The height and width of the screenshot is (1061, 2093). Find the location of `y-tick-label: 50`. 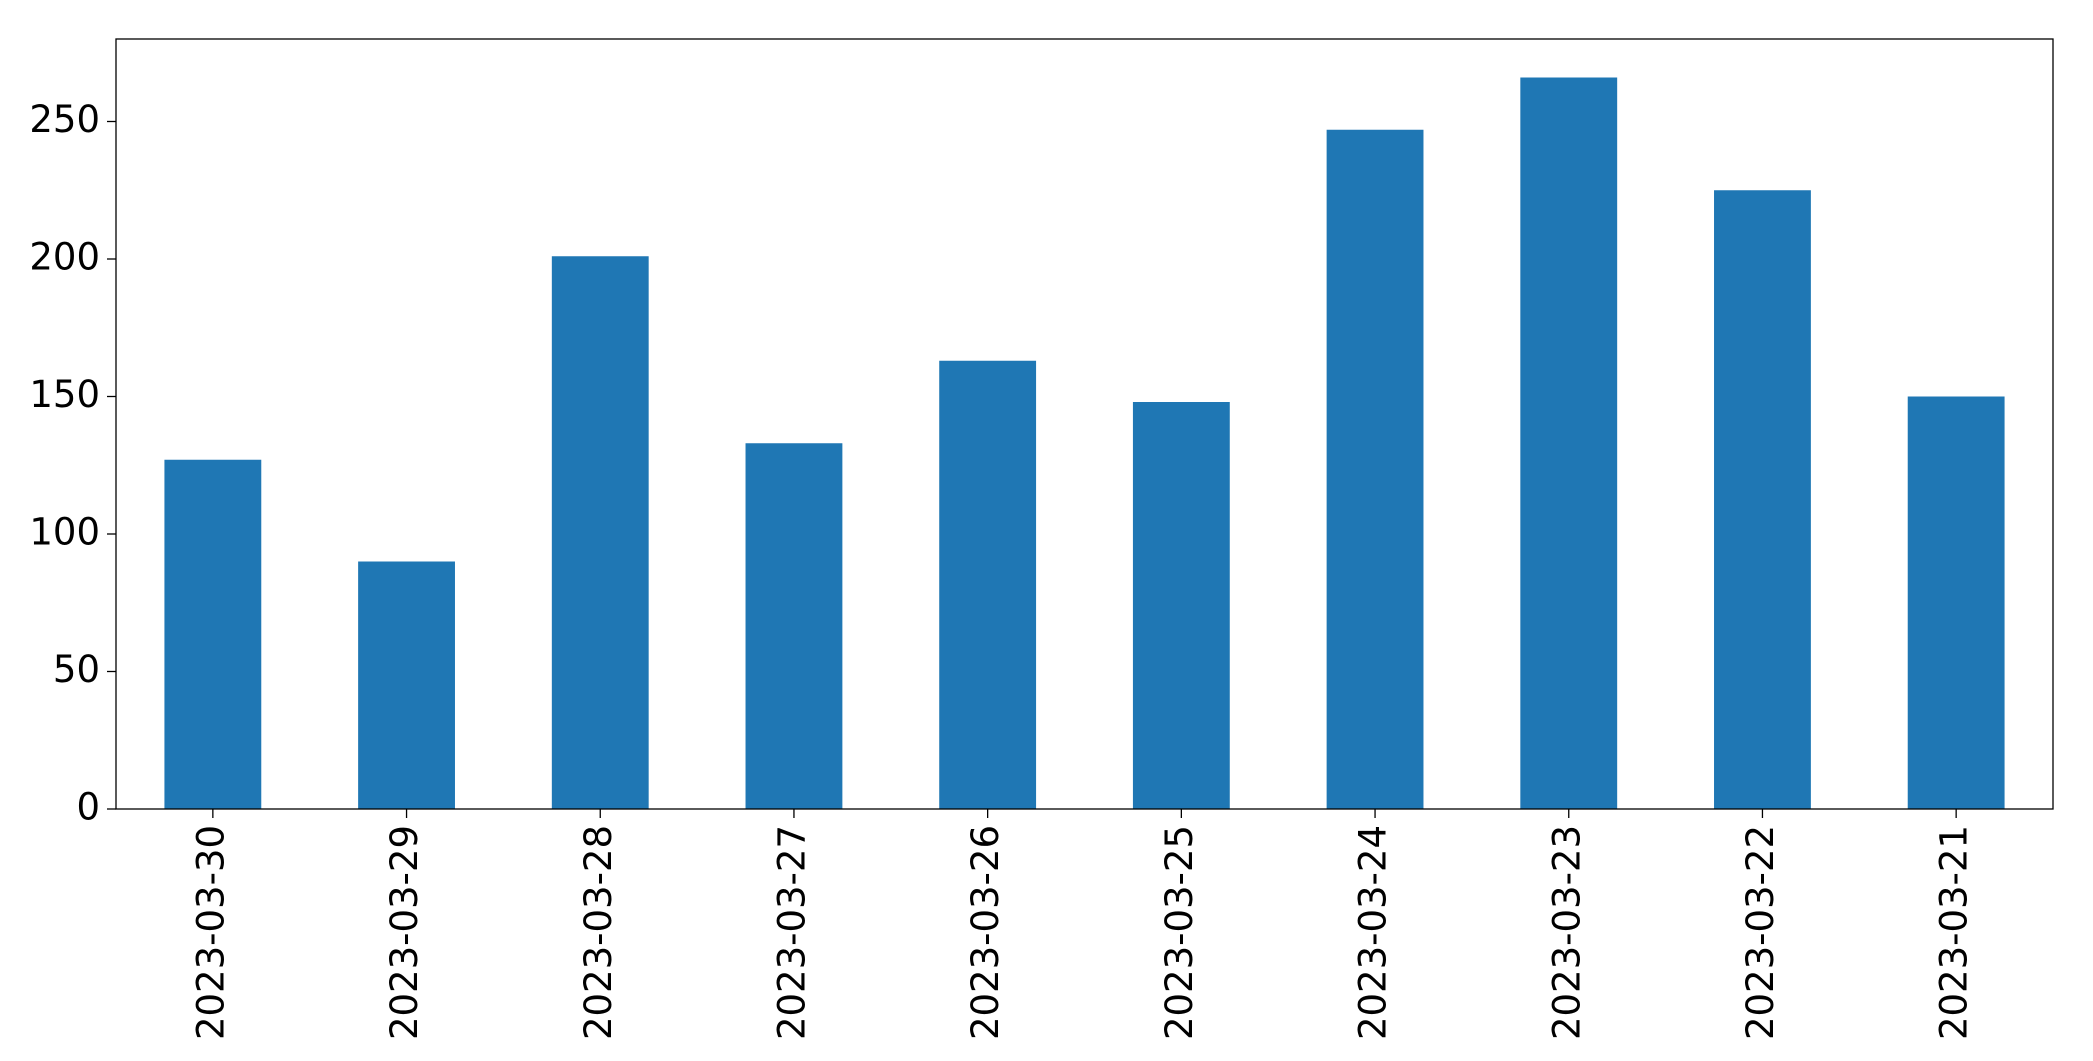

y-tick-label: 50 is located at coordinates (76, 669).